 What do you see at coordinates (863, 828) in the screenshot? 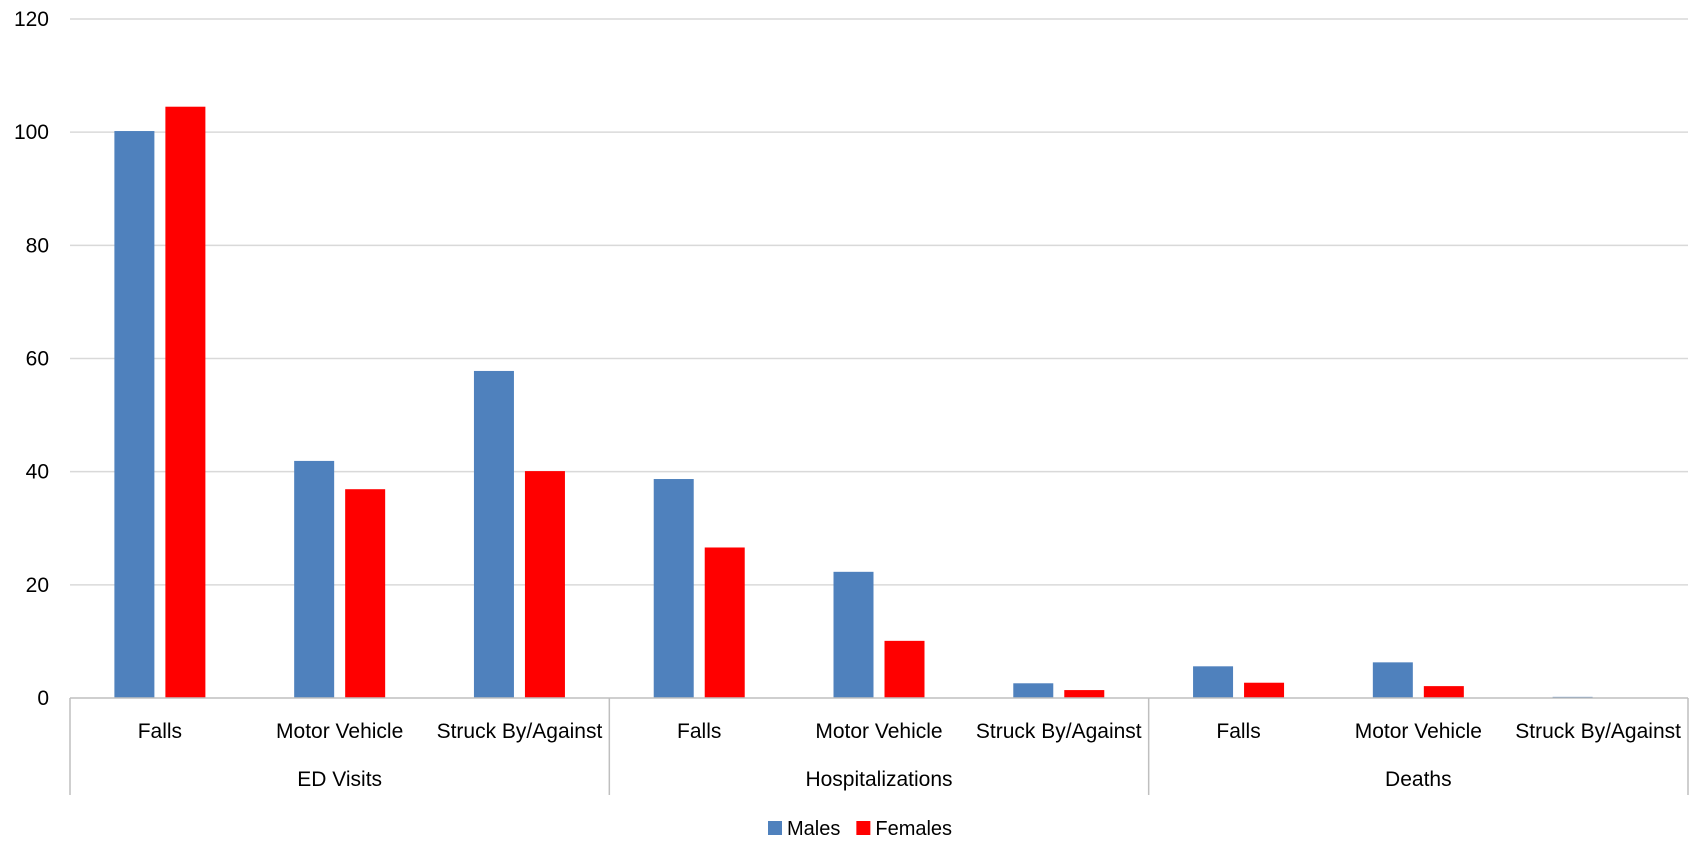
I see `legend-swatch-females` at bounding box center [863, 828].